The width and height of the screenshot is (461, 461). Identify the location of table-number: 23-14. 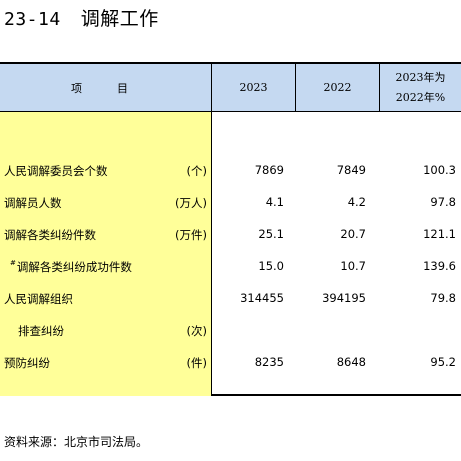
(32, 19).